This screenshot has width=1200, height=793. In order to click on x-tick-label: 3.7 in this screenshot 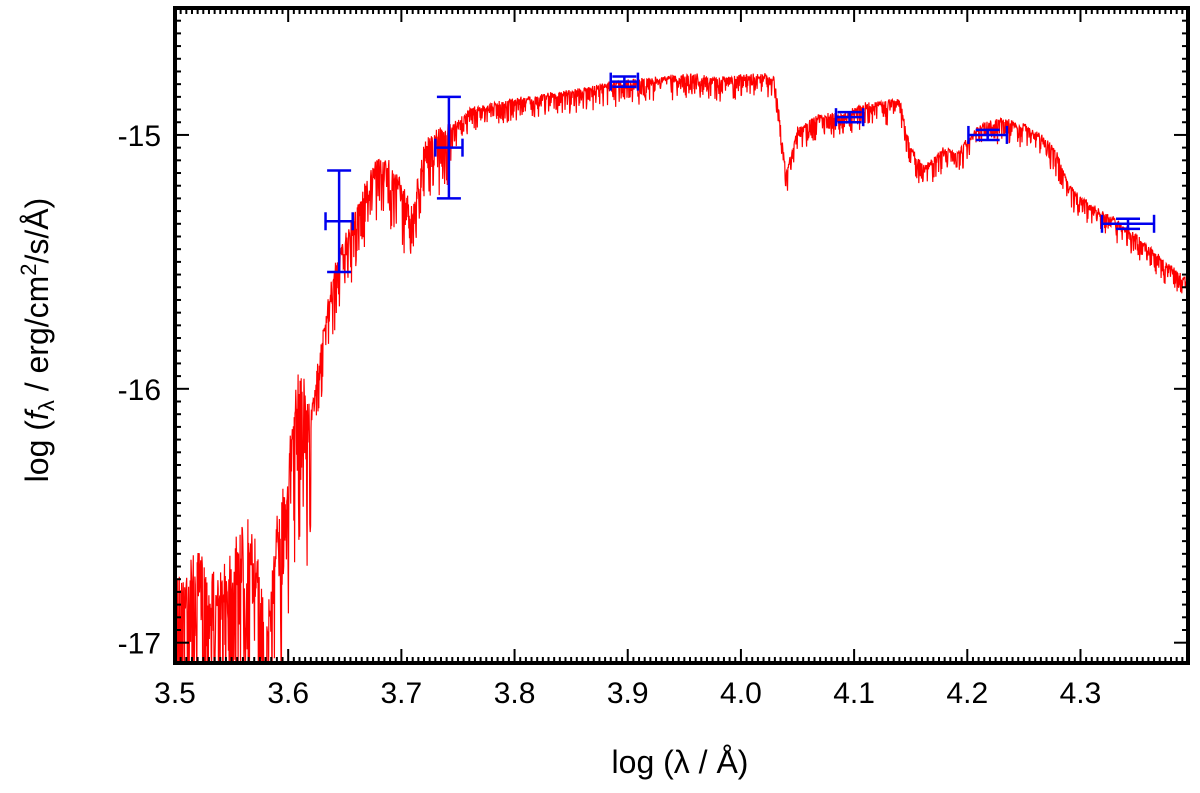, I will do `click(402, 693)`.